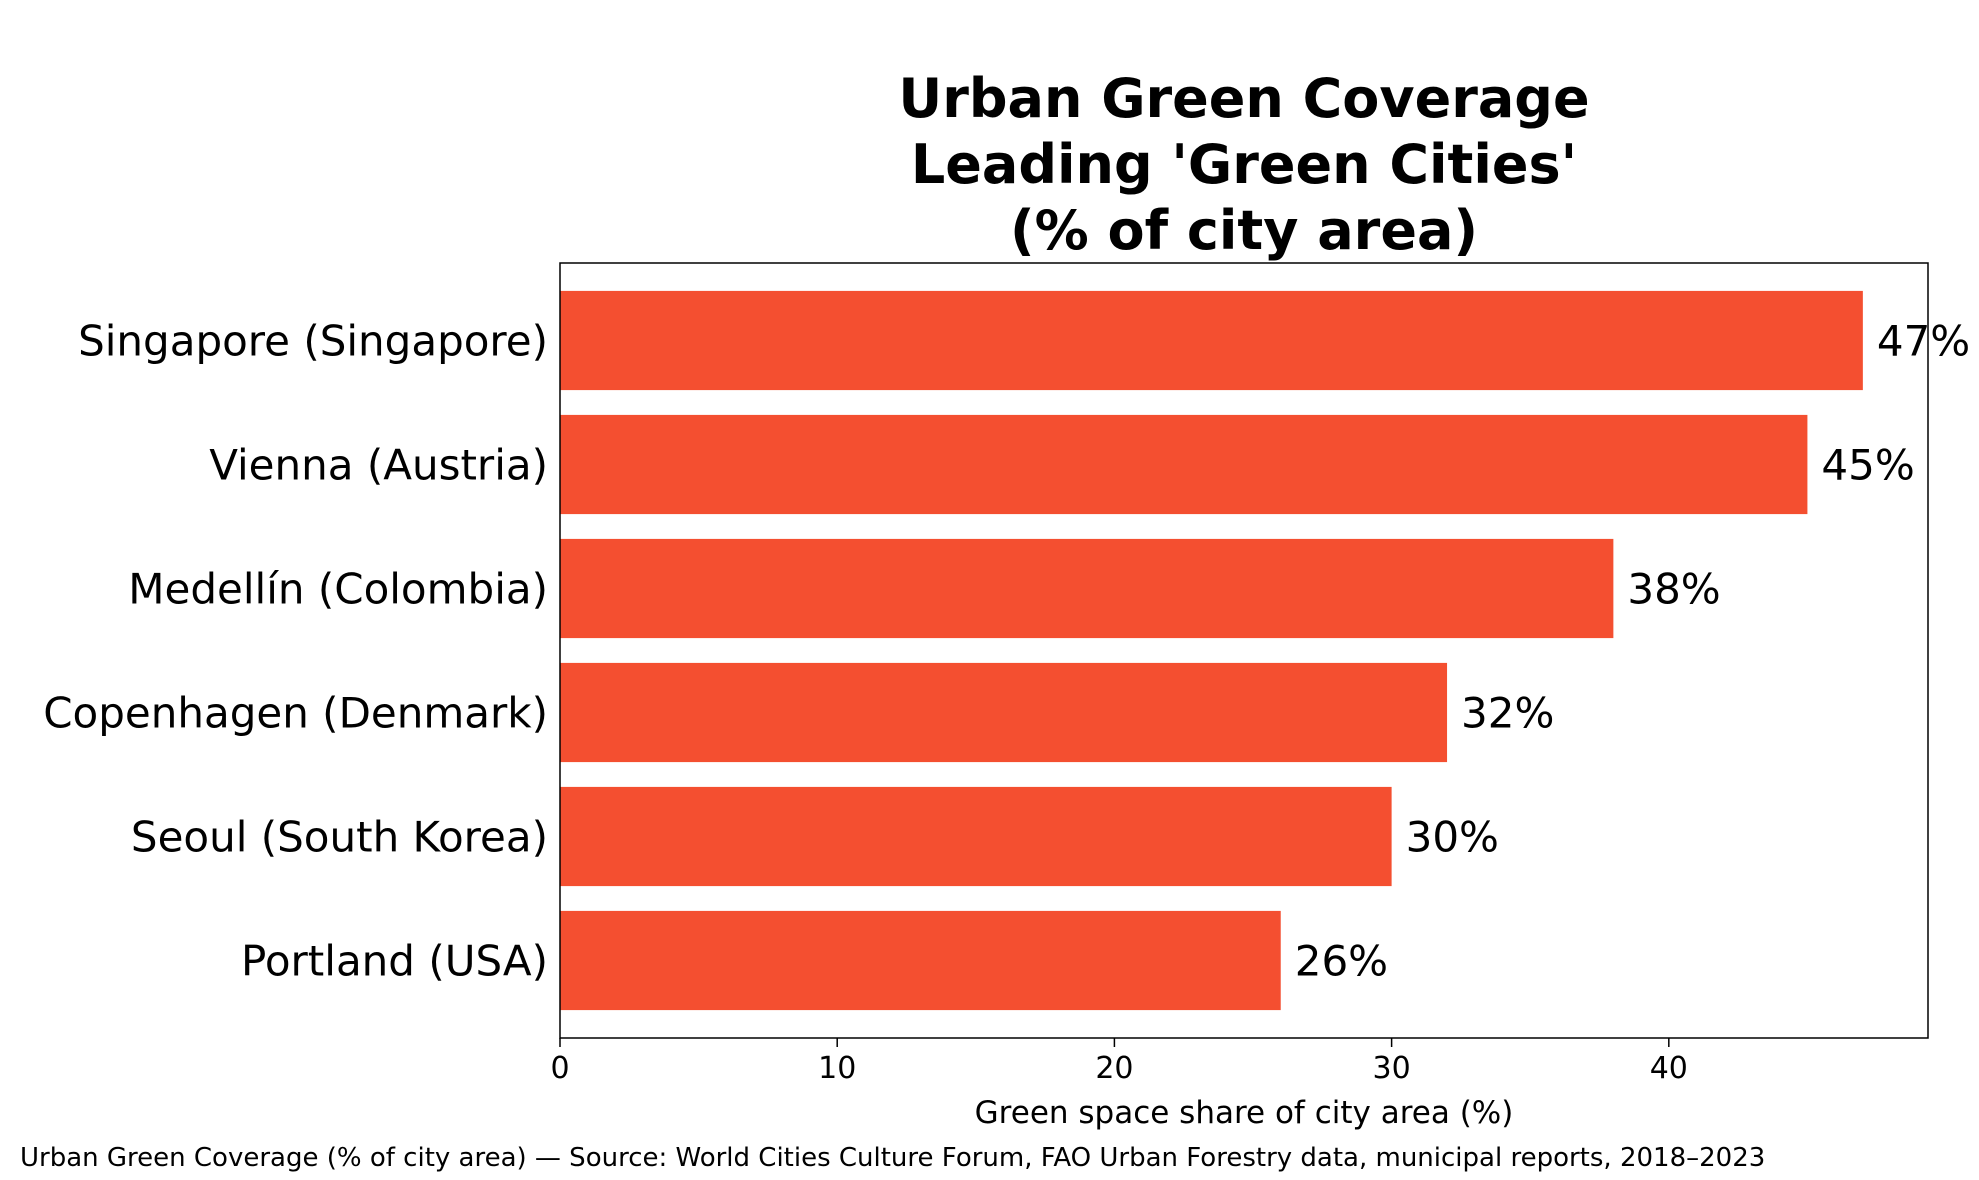 This screenshot has height=1180, width=1979. I want to click on category-label: Medellín (Colombia), so click(338, 589).